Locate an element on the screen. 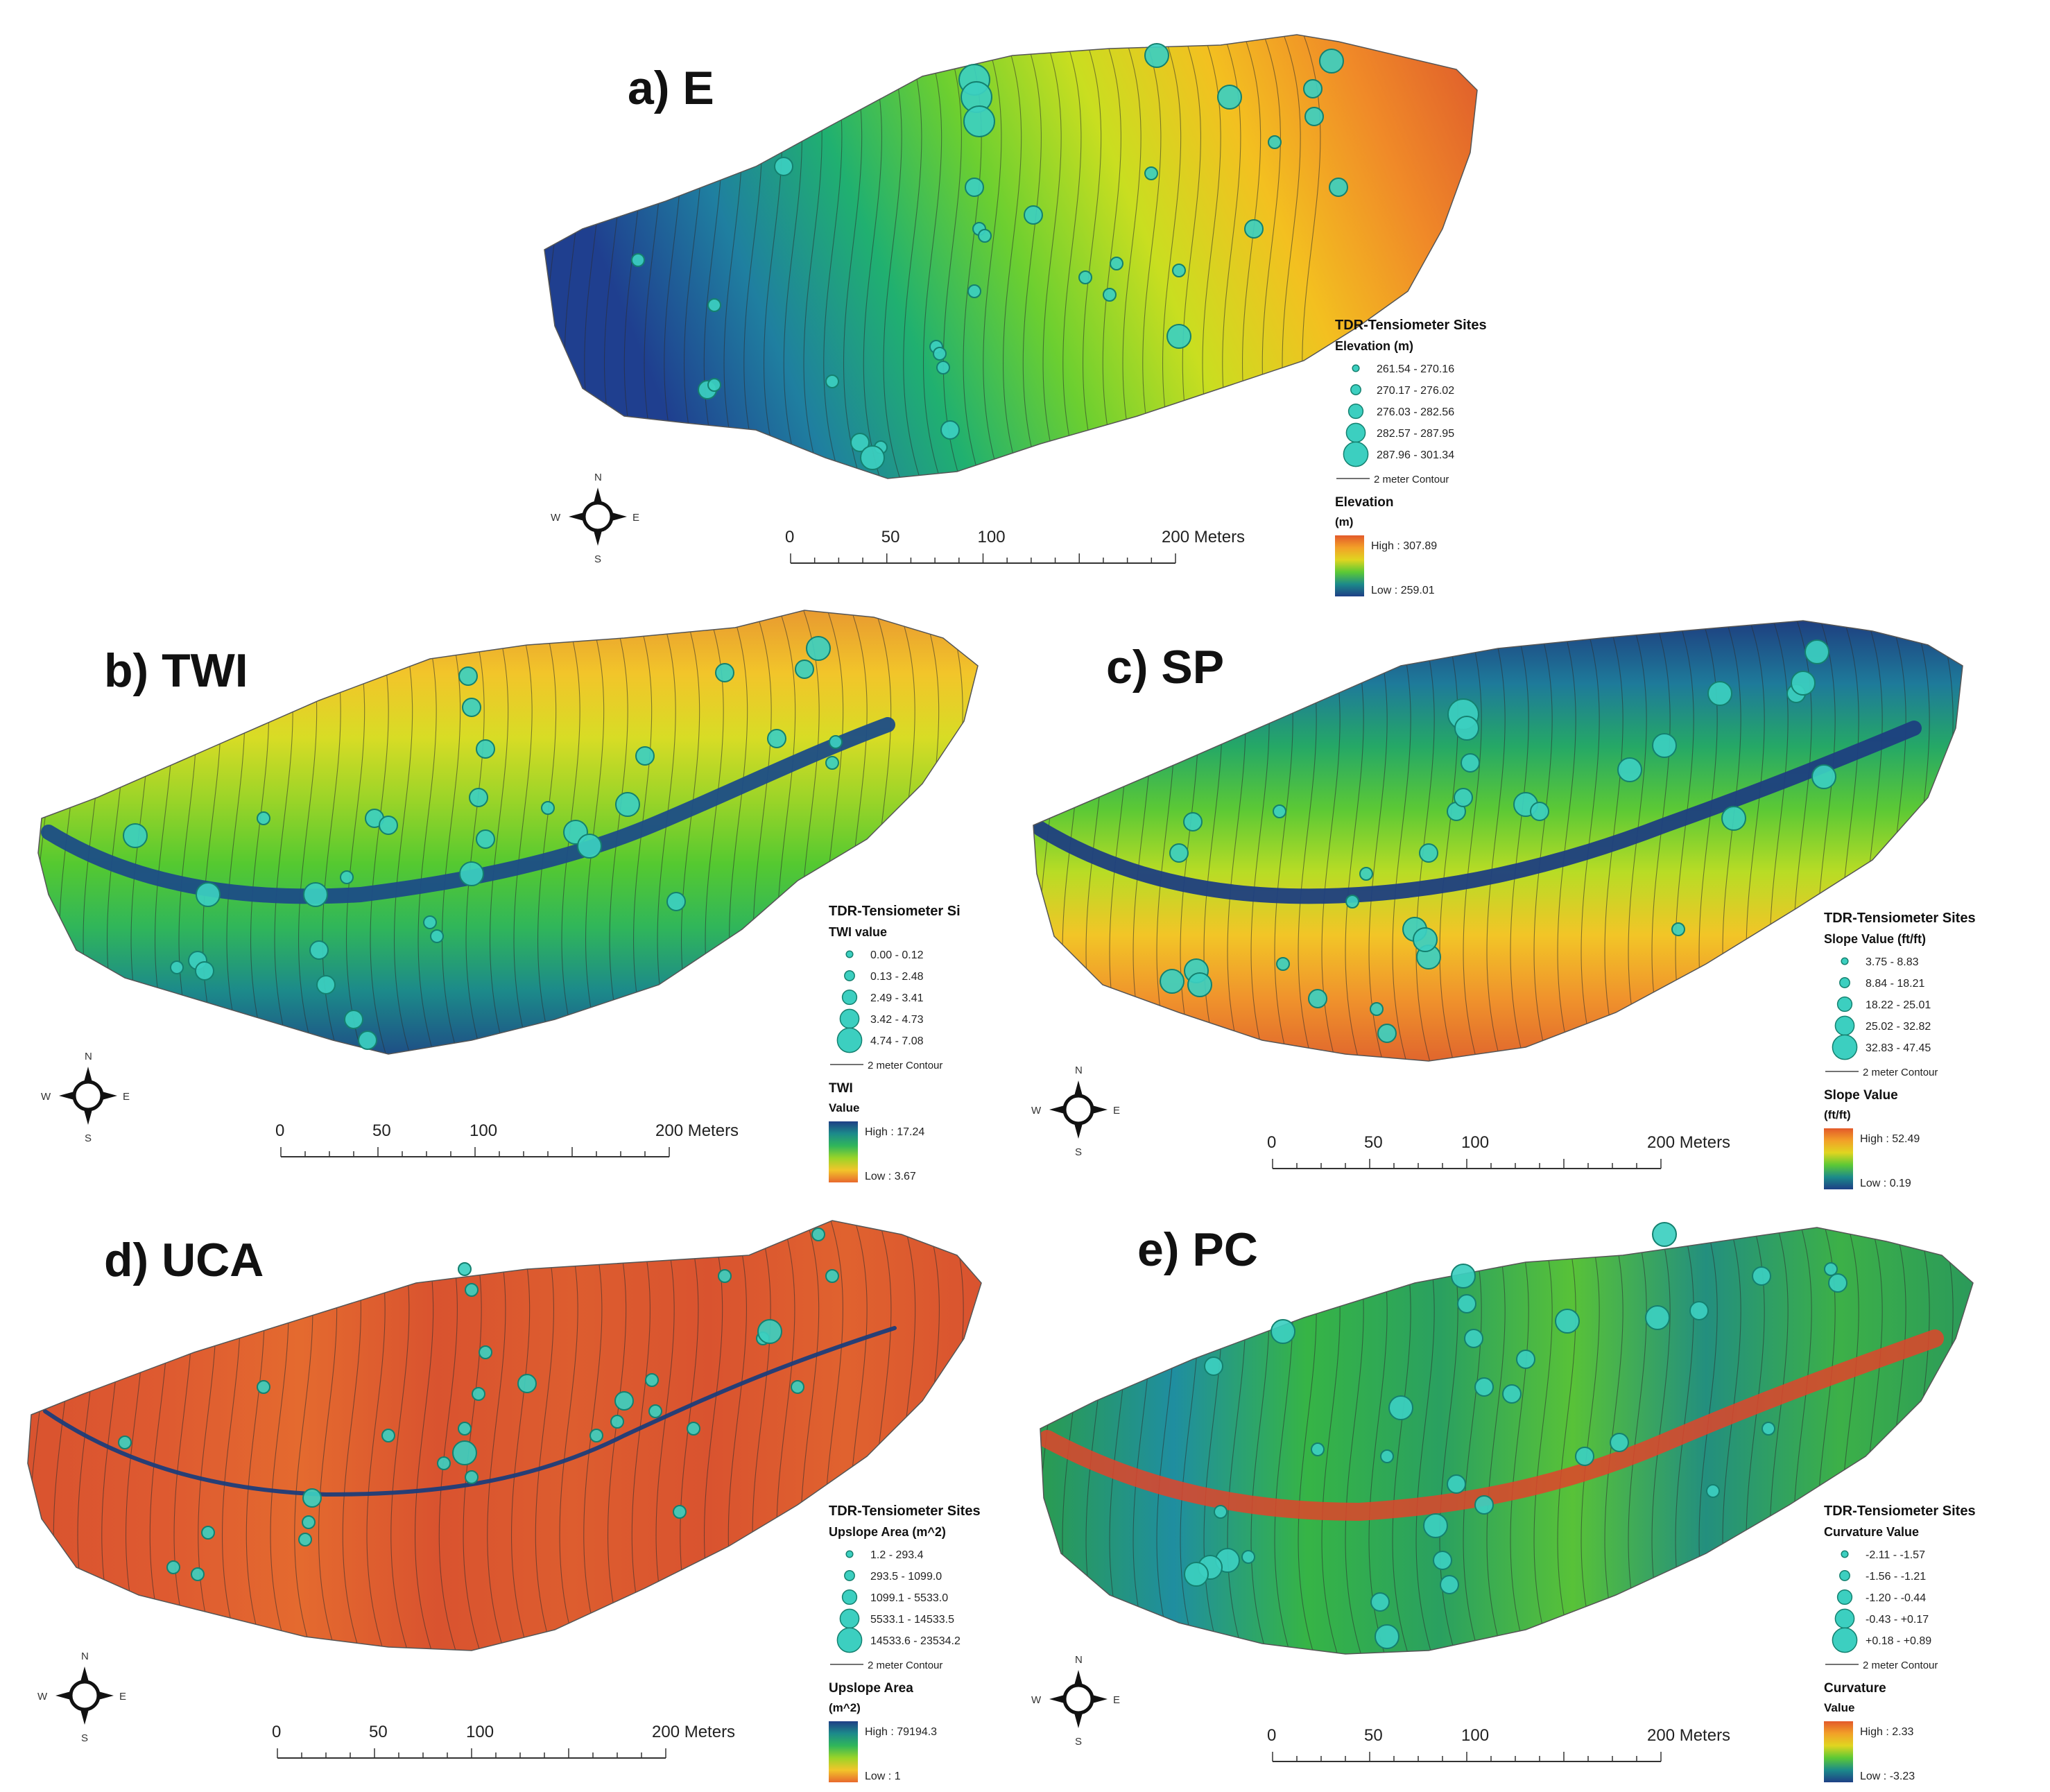  legend-low-label: Low : 259.01 is located at coordinates (1403, 590).